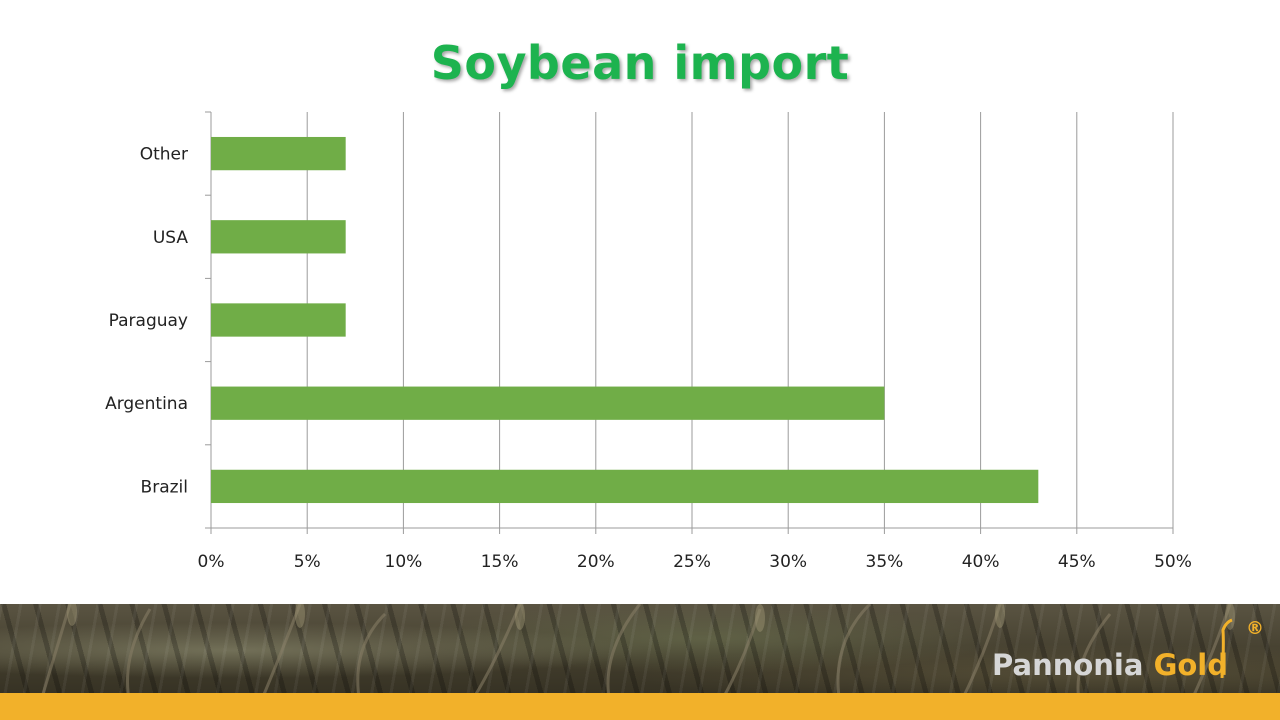 The height and width of the screenshot is (720, 1280). I want to click on logo-word-gold: Gold, so click(1190, 665).